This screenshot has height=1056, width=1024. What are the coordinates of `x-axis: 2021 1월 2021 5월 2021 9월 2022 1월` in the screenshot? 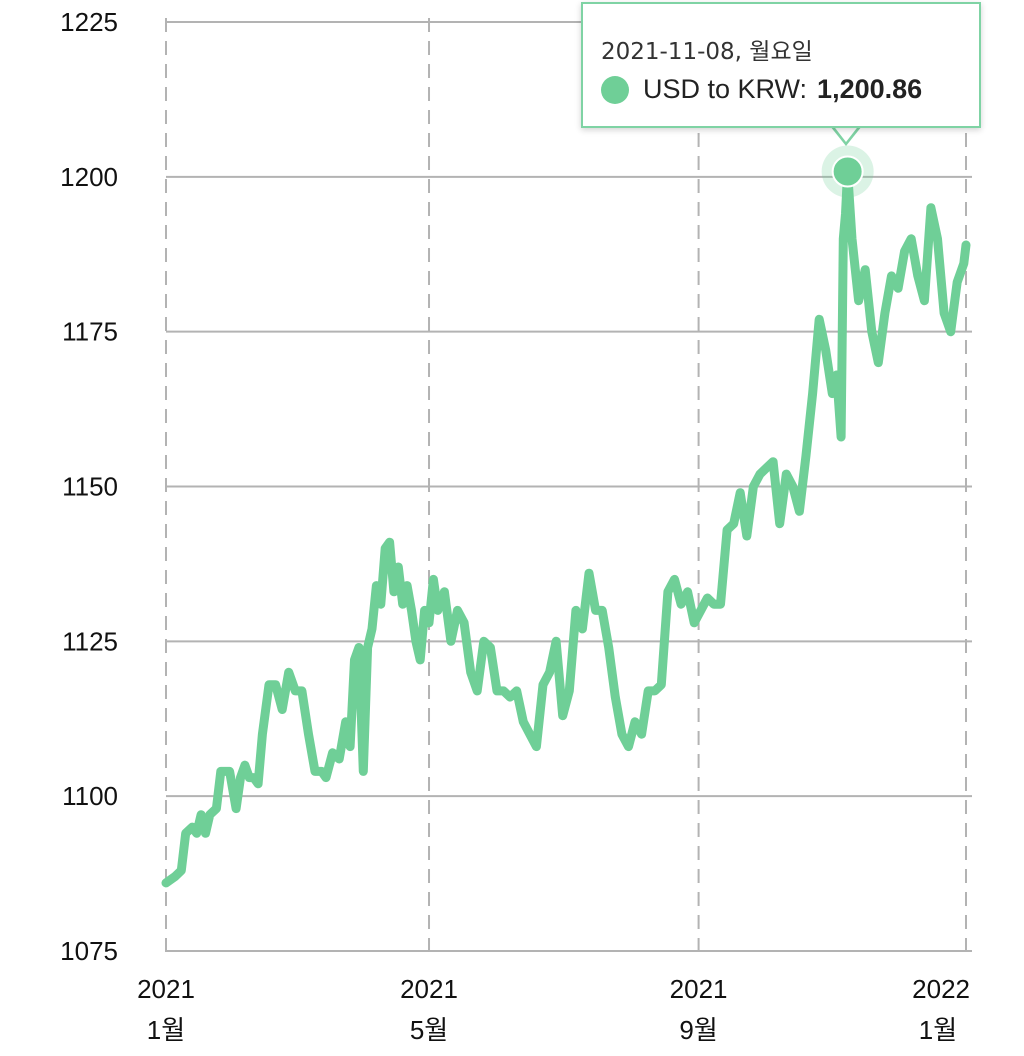 It's located at (553, 1009).